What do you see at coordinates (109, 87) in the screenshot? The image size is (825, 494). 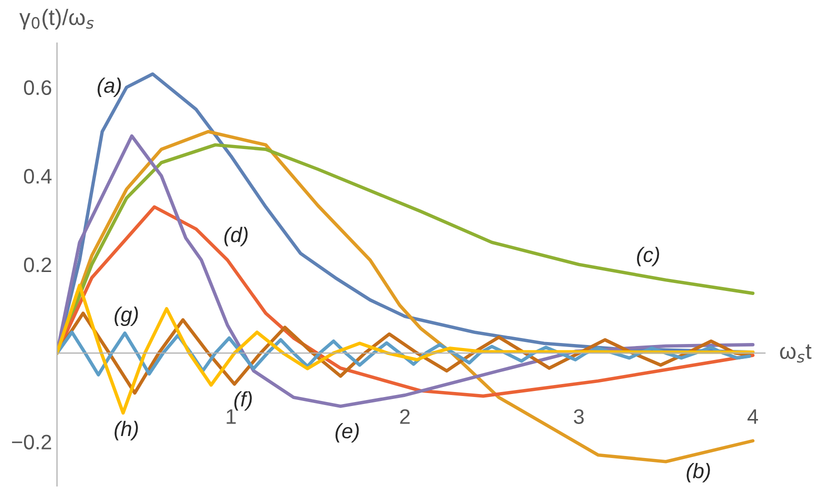 I see `series-label: (a)` at bounding box center [109, 87].